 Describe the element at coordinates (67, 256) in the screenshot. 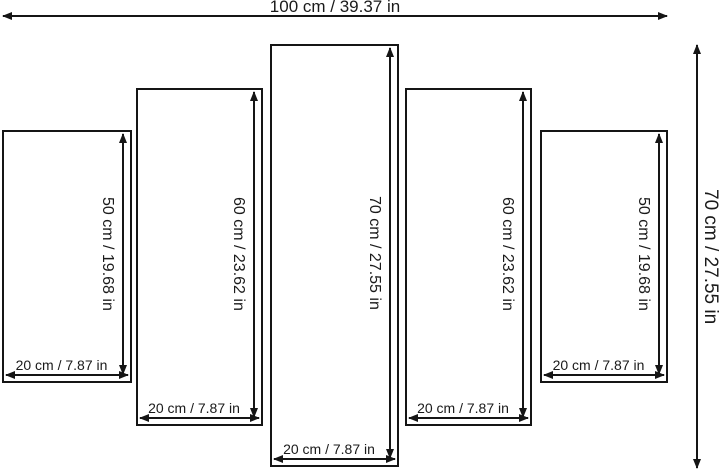

I see `panel-1: 50 cm / 19.68 in 20 cm / 7.87 in` at that location.